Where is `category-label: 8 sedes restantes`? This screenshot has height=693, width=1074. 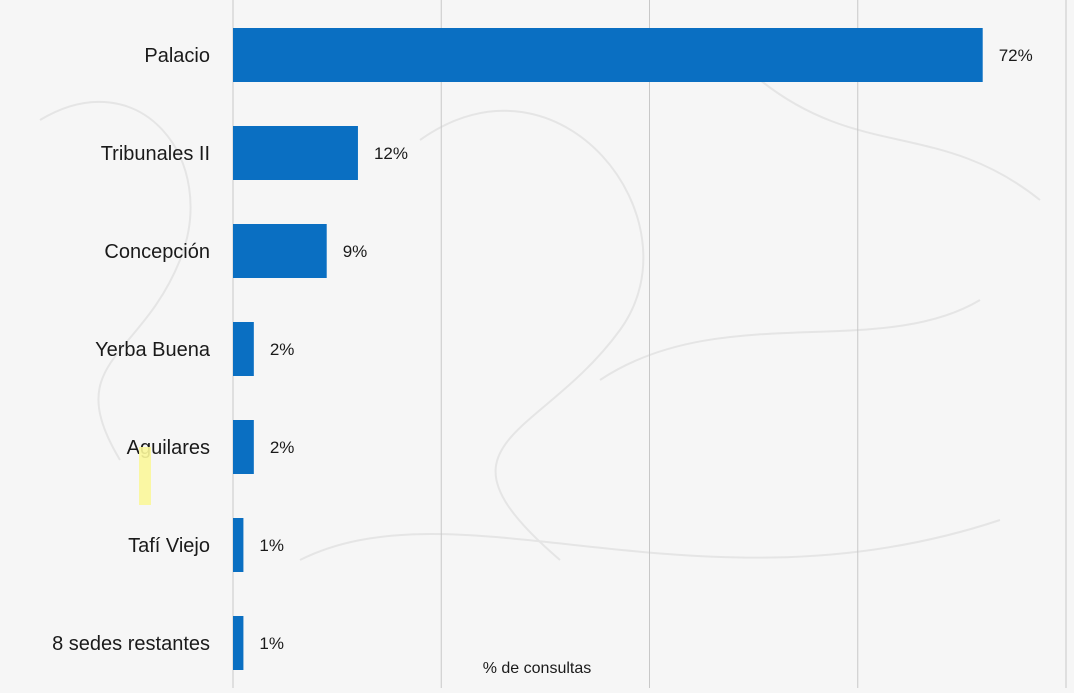 category-label: 8 sedes restantes is located at coordinates (131, 644).